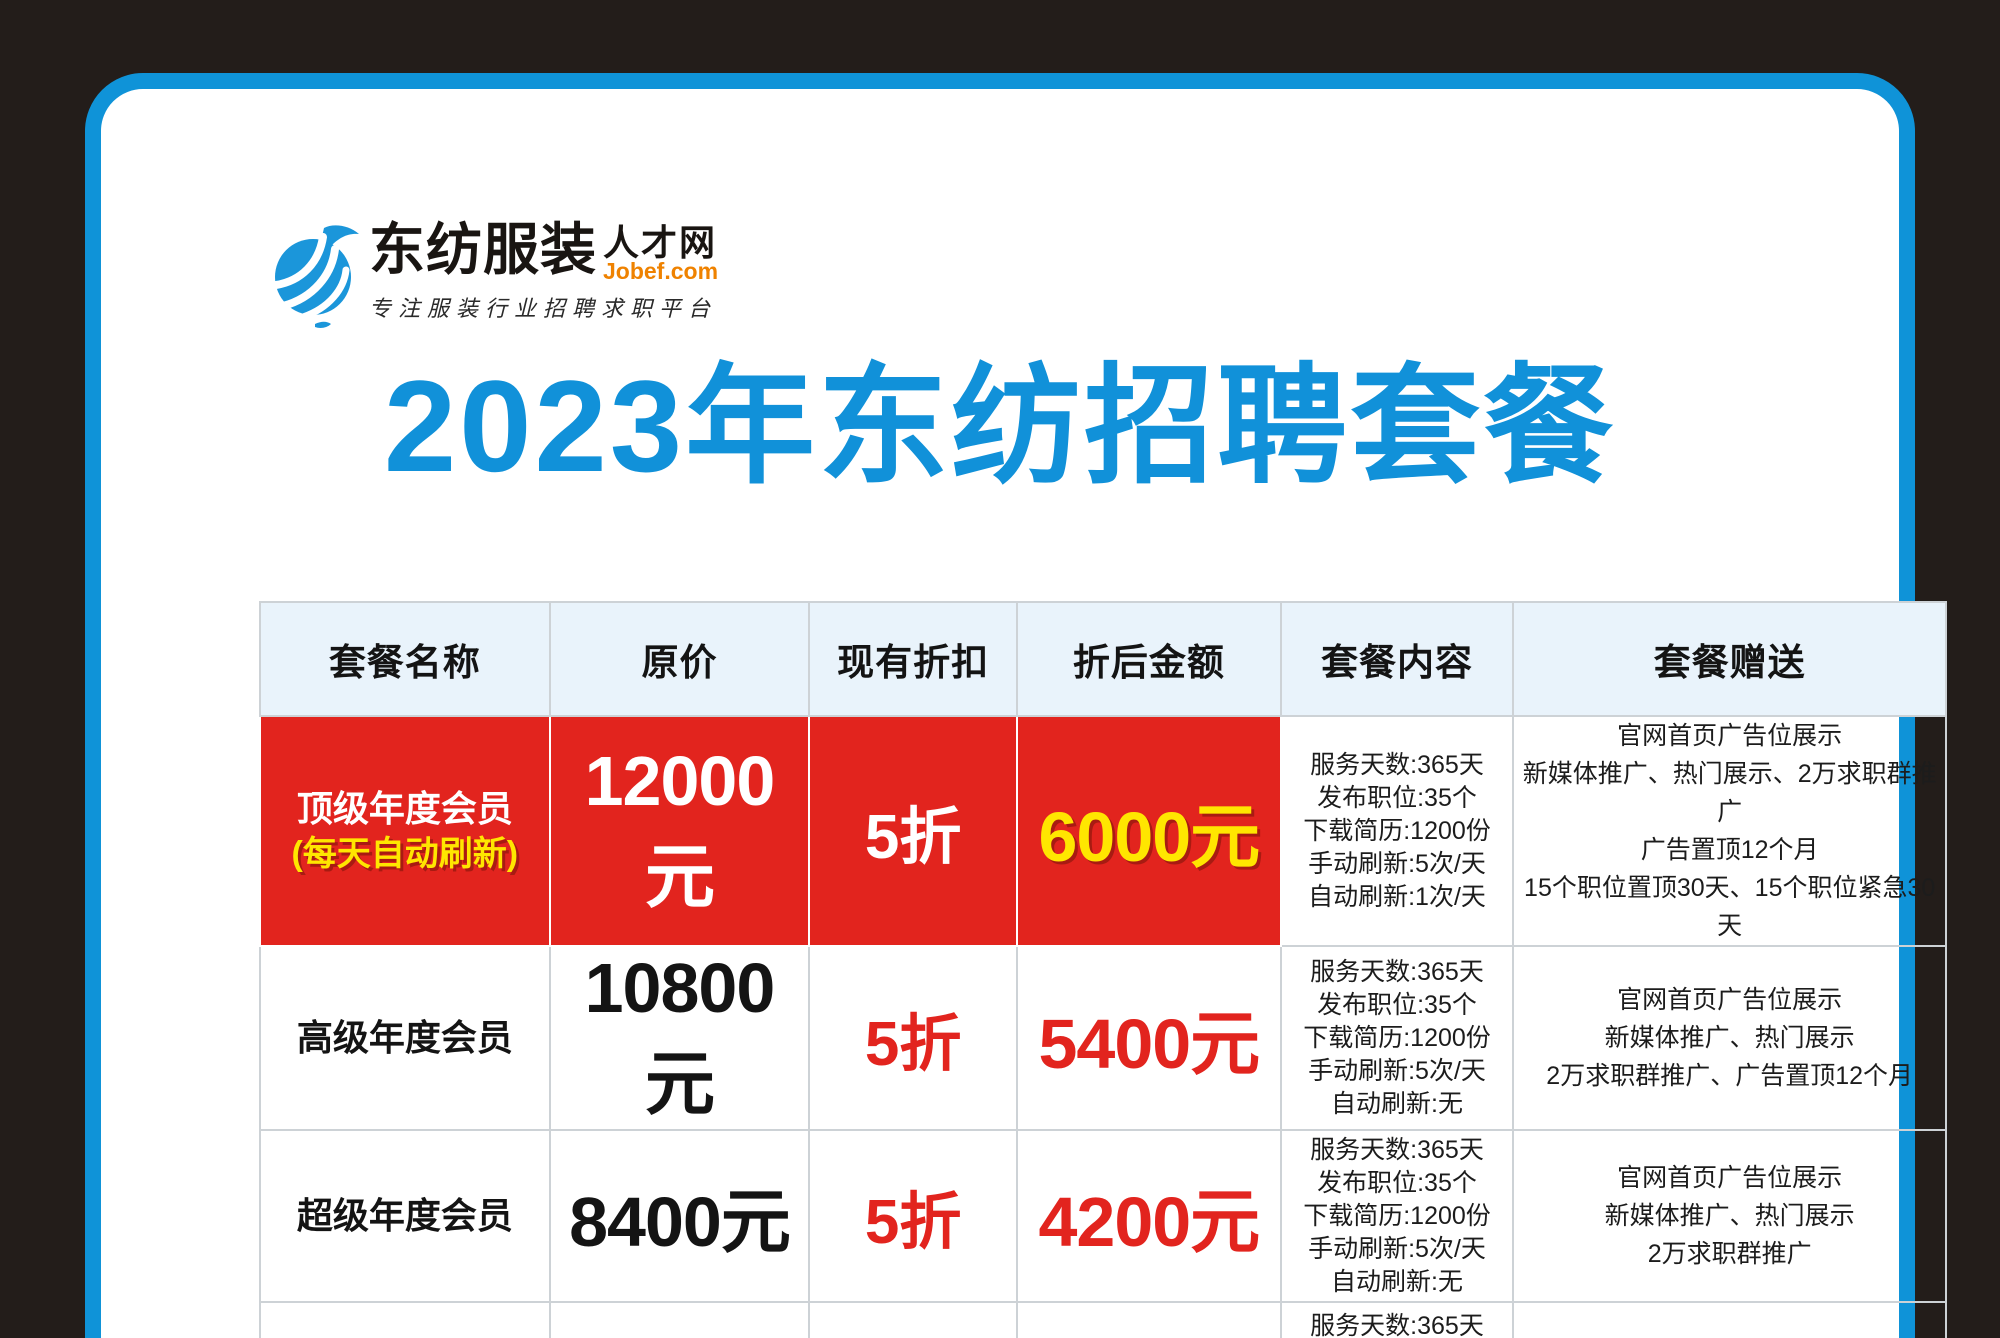 The height and width of the screenshot is (1338, 2000). Describe the element at coordinates (1730, 907) in the screenshot. I see `gift-line: 15个职位置顶30天、15个职位紧急30天` at that location.